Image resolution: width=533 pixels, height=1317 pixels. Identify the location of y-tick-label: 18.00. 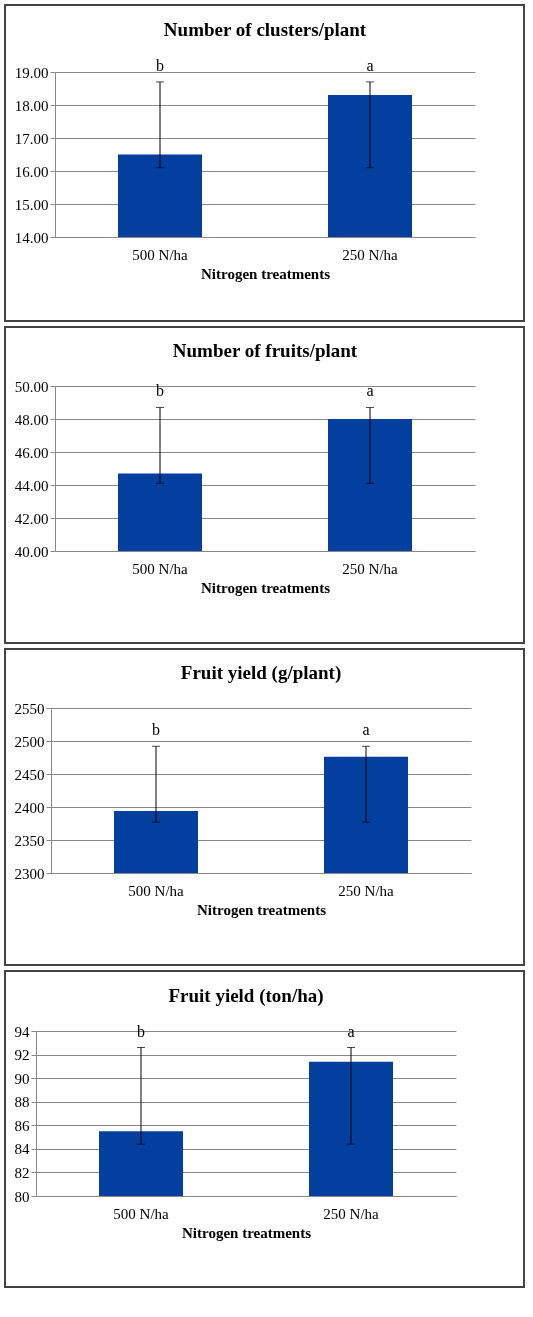
(31, 105).